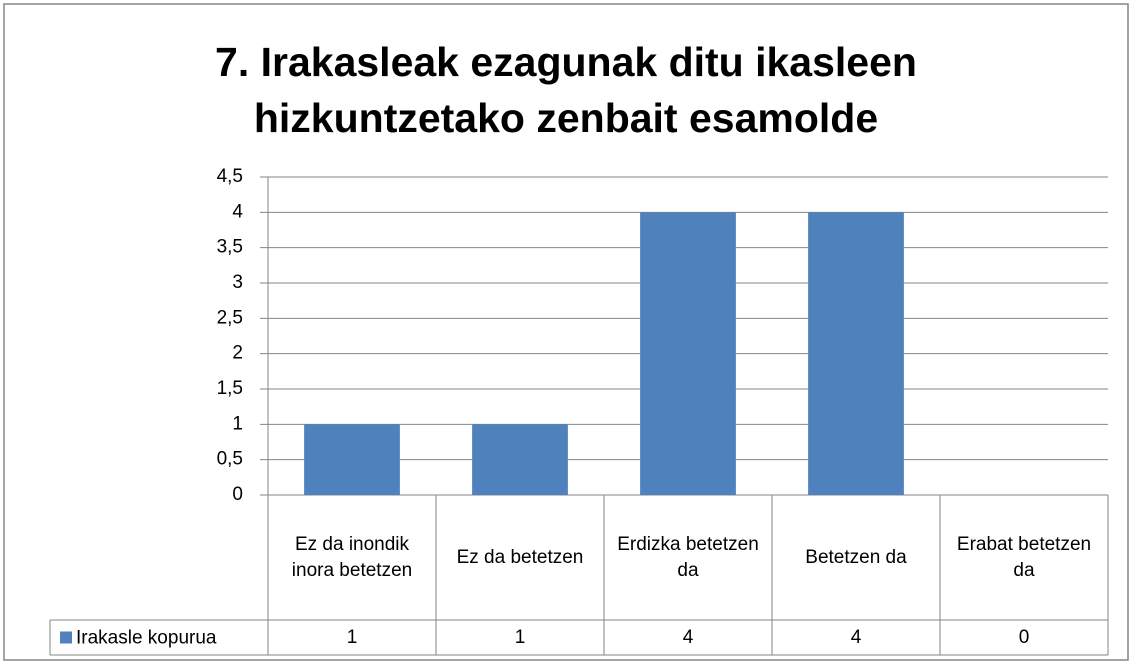 The height and width of the screenshot is (664, 1132). I want to click on legend-swatch, so click(66, 637).